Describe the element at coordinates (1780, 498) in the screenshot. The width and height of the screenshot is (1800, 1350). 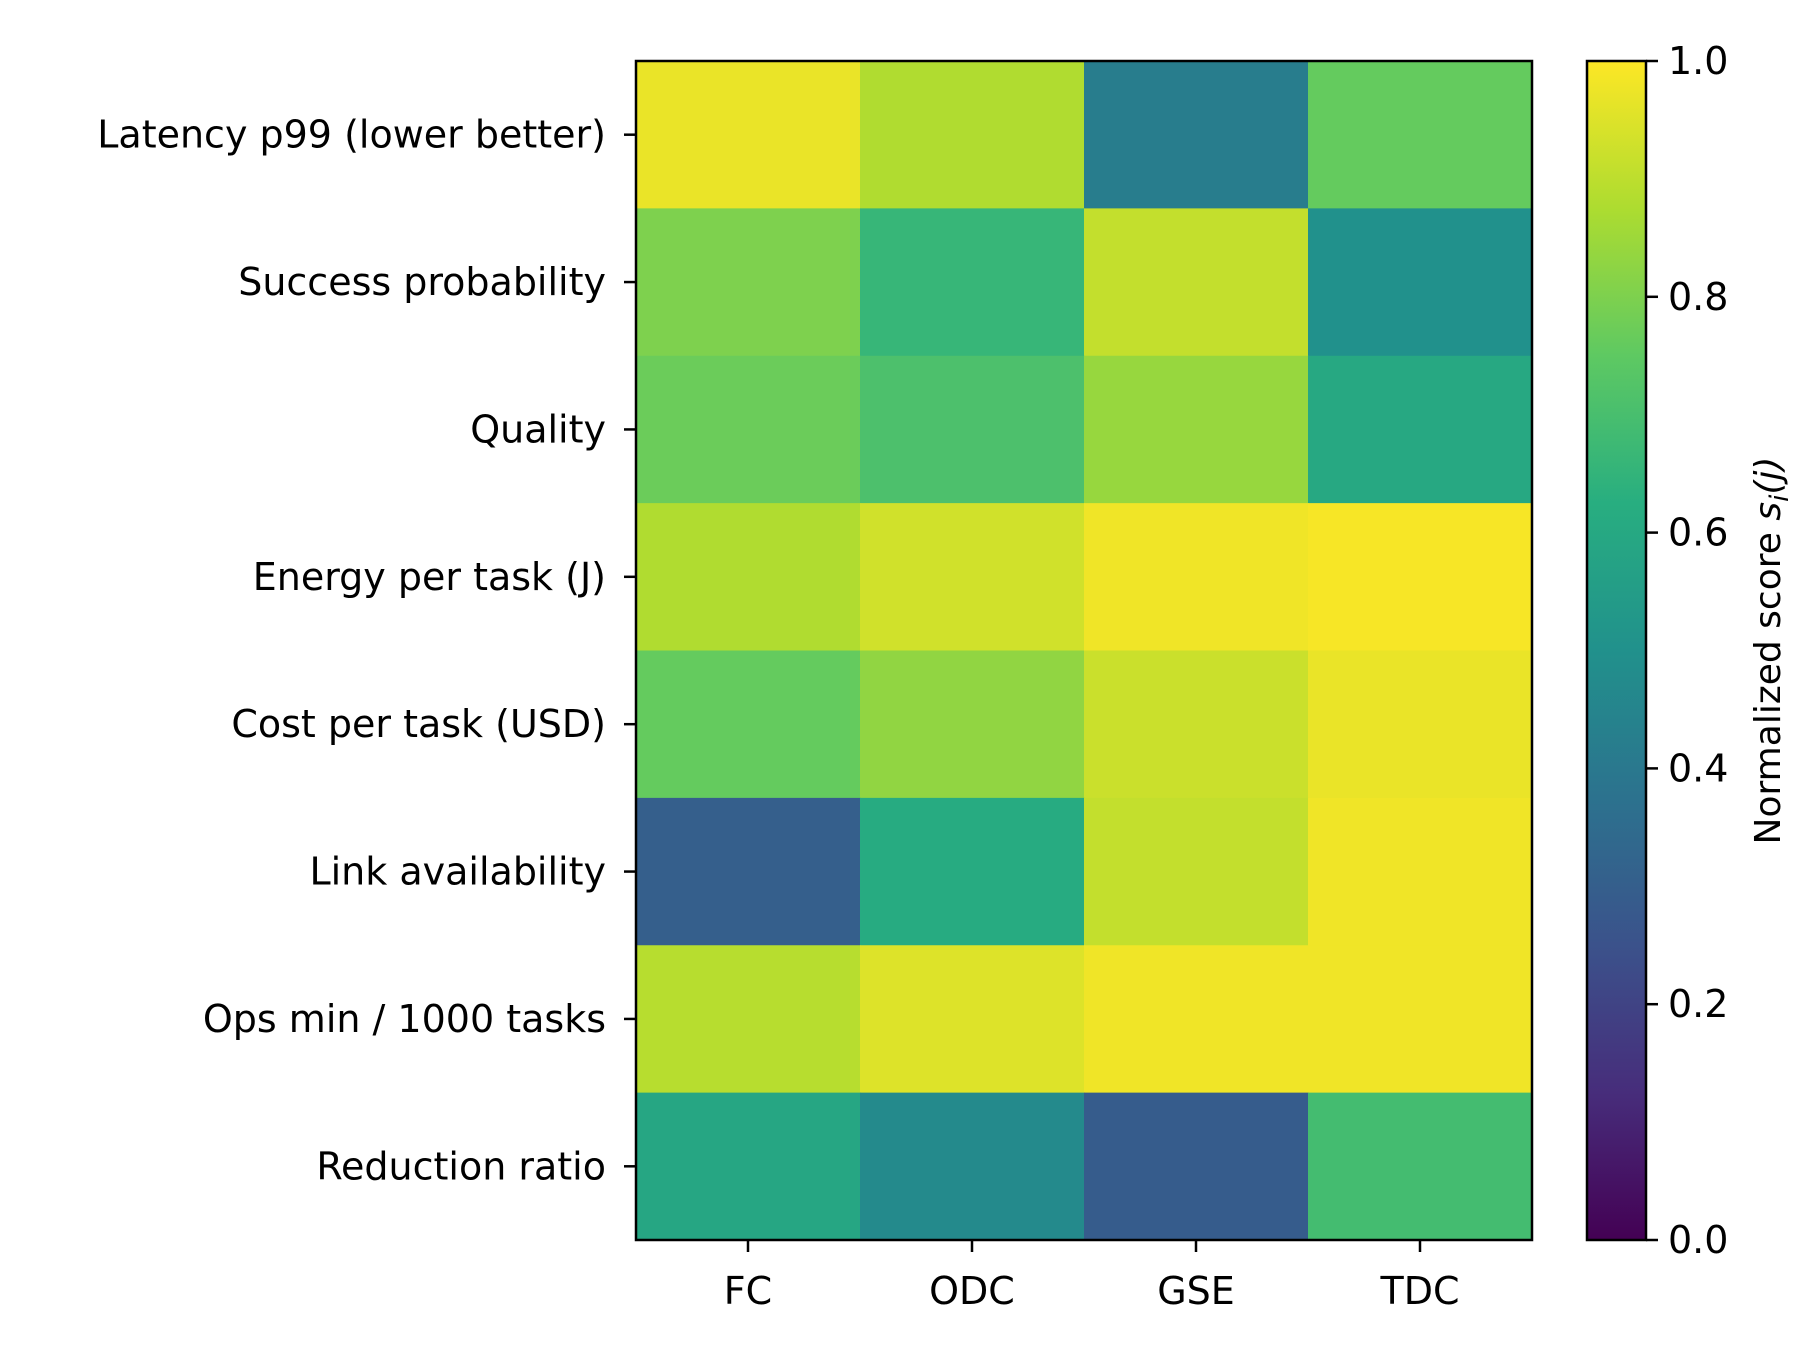
I see `colorbar-label-subscript: i` at that location.